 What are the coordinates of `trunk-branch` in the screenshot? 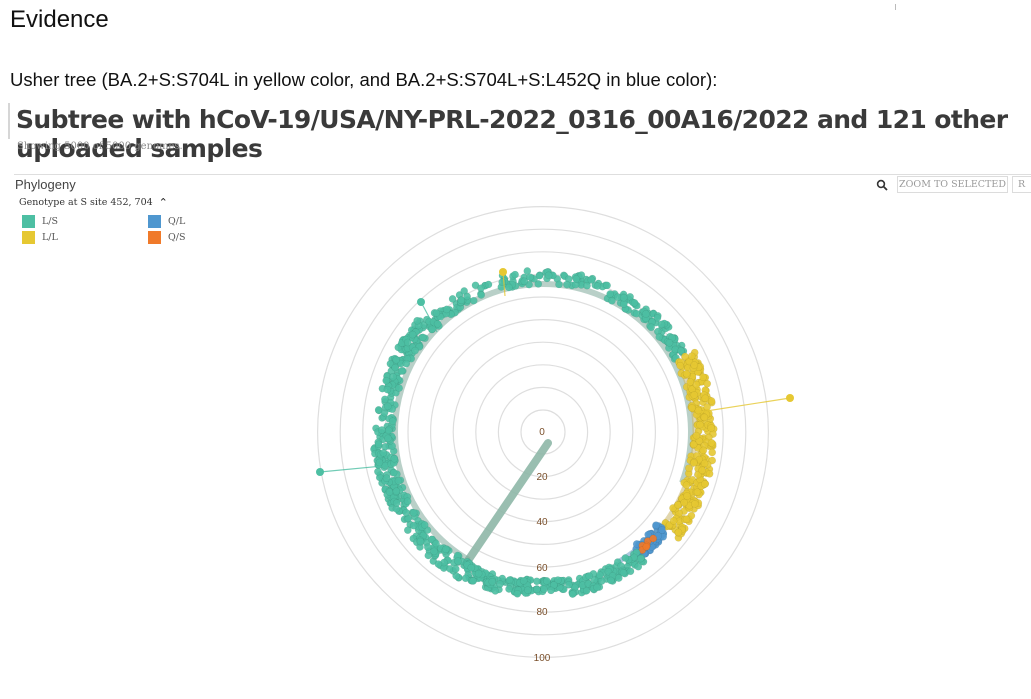 It's located at (507, 502).